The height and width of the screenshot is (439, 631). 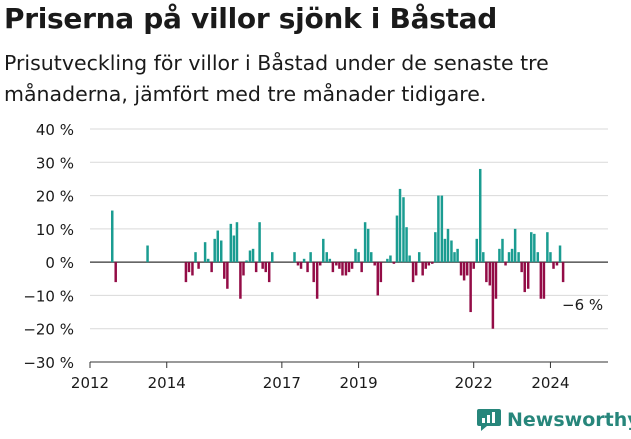 What do you see at coordinates (250, 18) in the screenshot?
I see `chart-title: Priserna på villor sjönk i Båstad` at bounding box center [250, 18].